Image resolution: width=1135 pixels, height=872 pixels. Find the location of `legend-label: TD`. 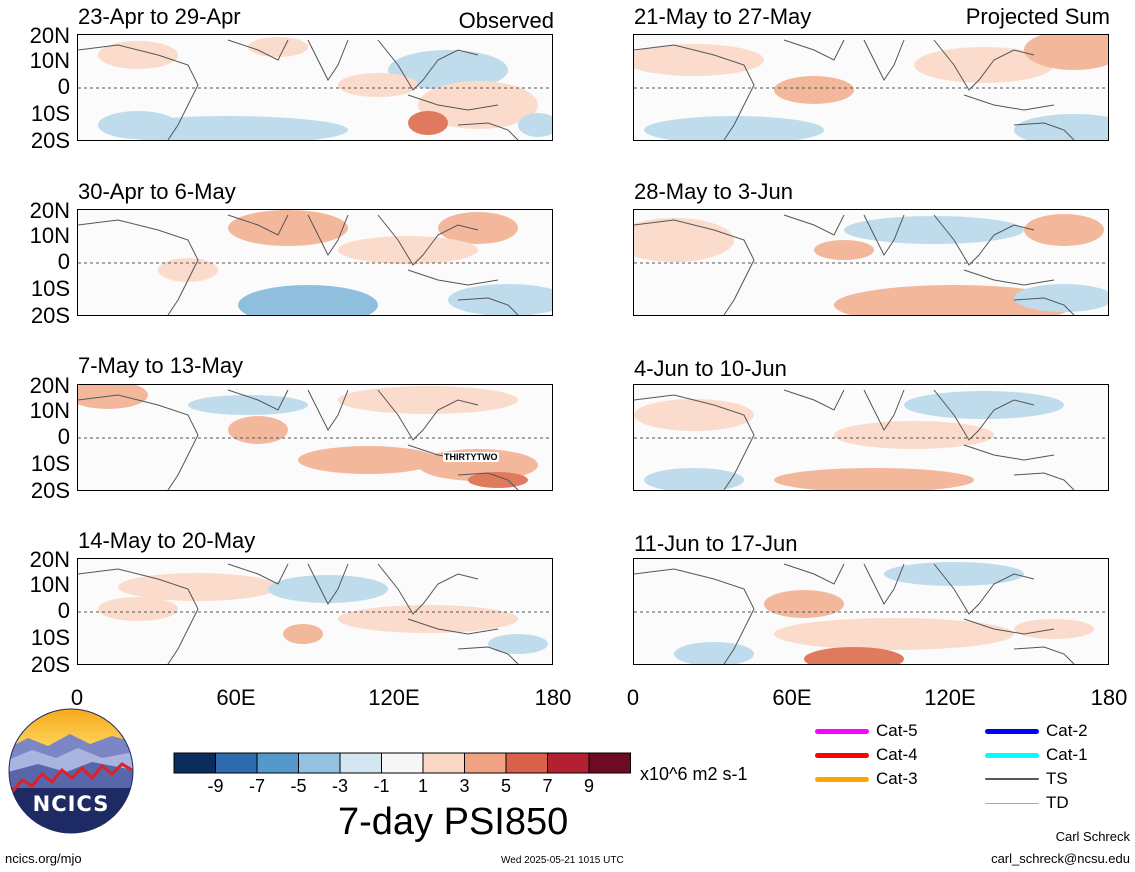

legend-label: TD is located at coordinates (1057, 802).